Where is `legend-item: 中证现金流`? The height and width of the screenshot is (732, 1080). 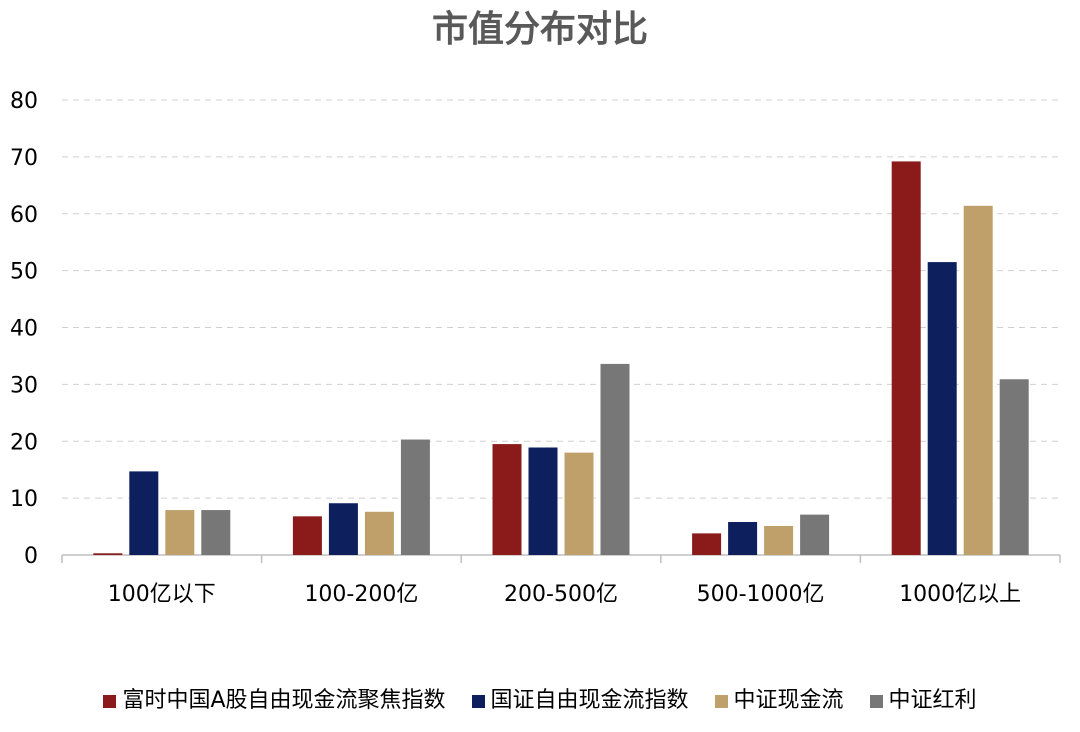 legend-item: 中证现金流 is located at coordinates (779, 701).